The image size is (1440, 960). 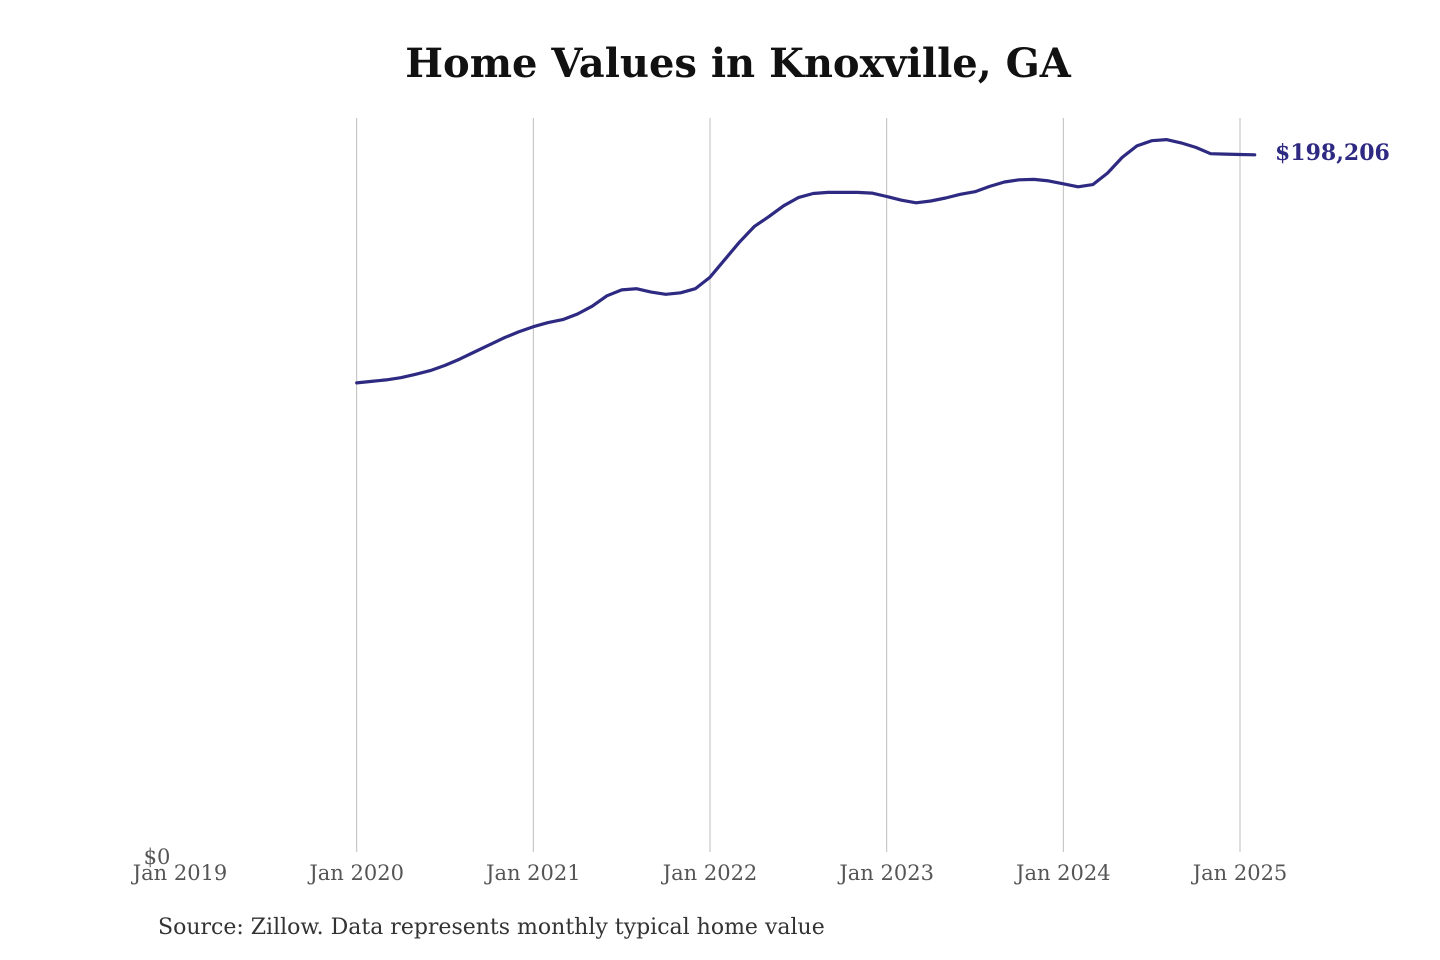 What do you see at coordinates (179, 873) in the screenshot?
I see `x-tick-label: Jan 2019` at bounding box center [179, 873].